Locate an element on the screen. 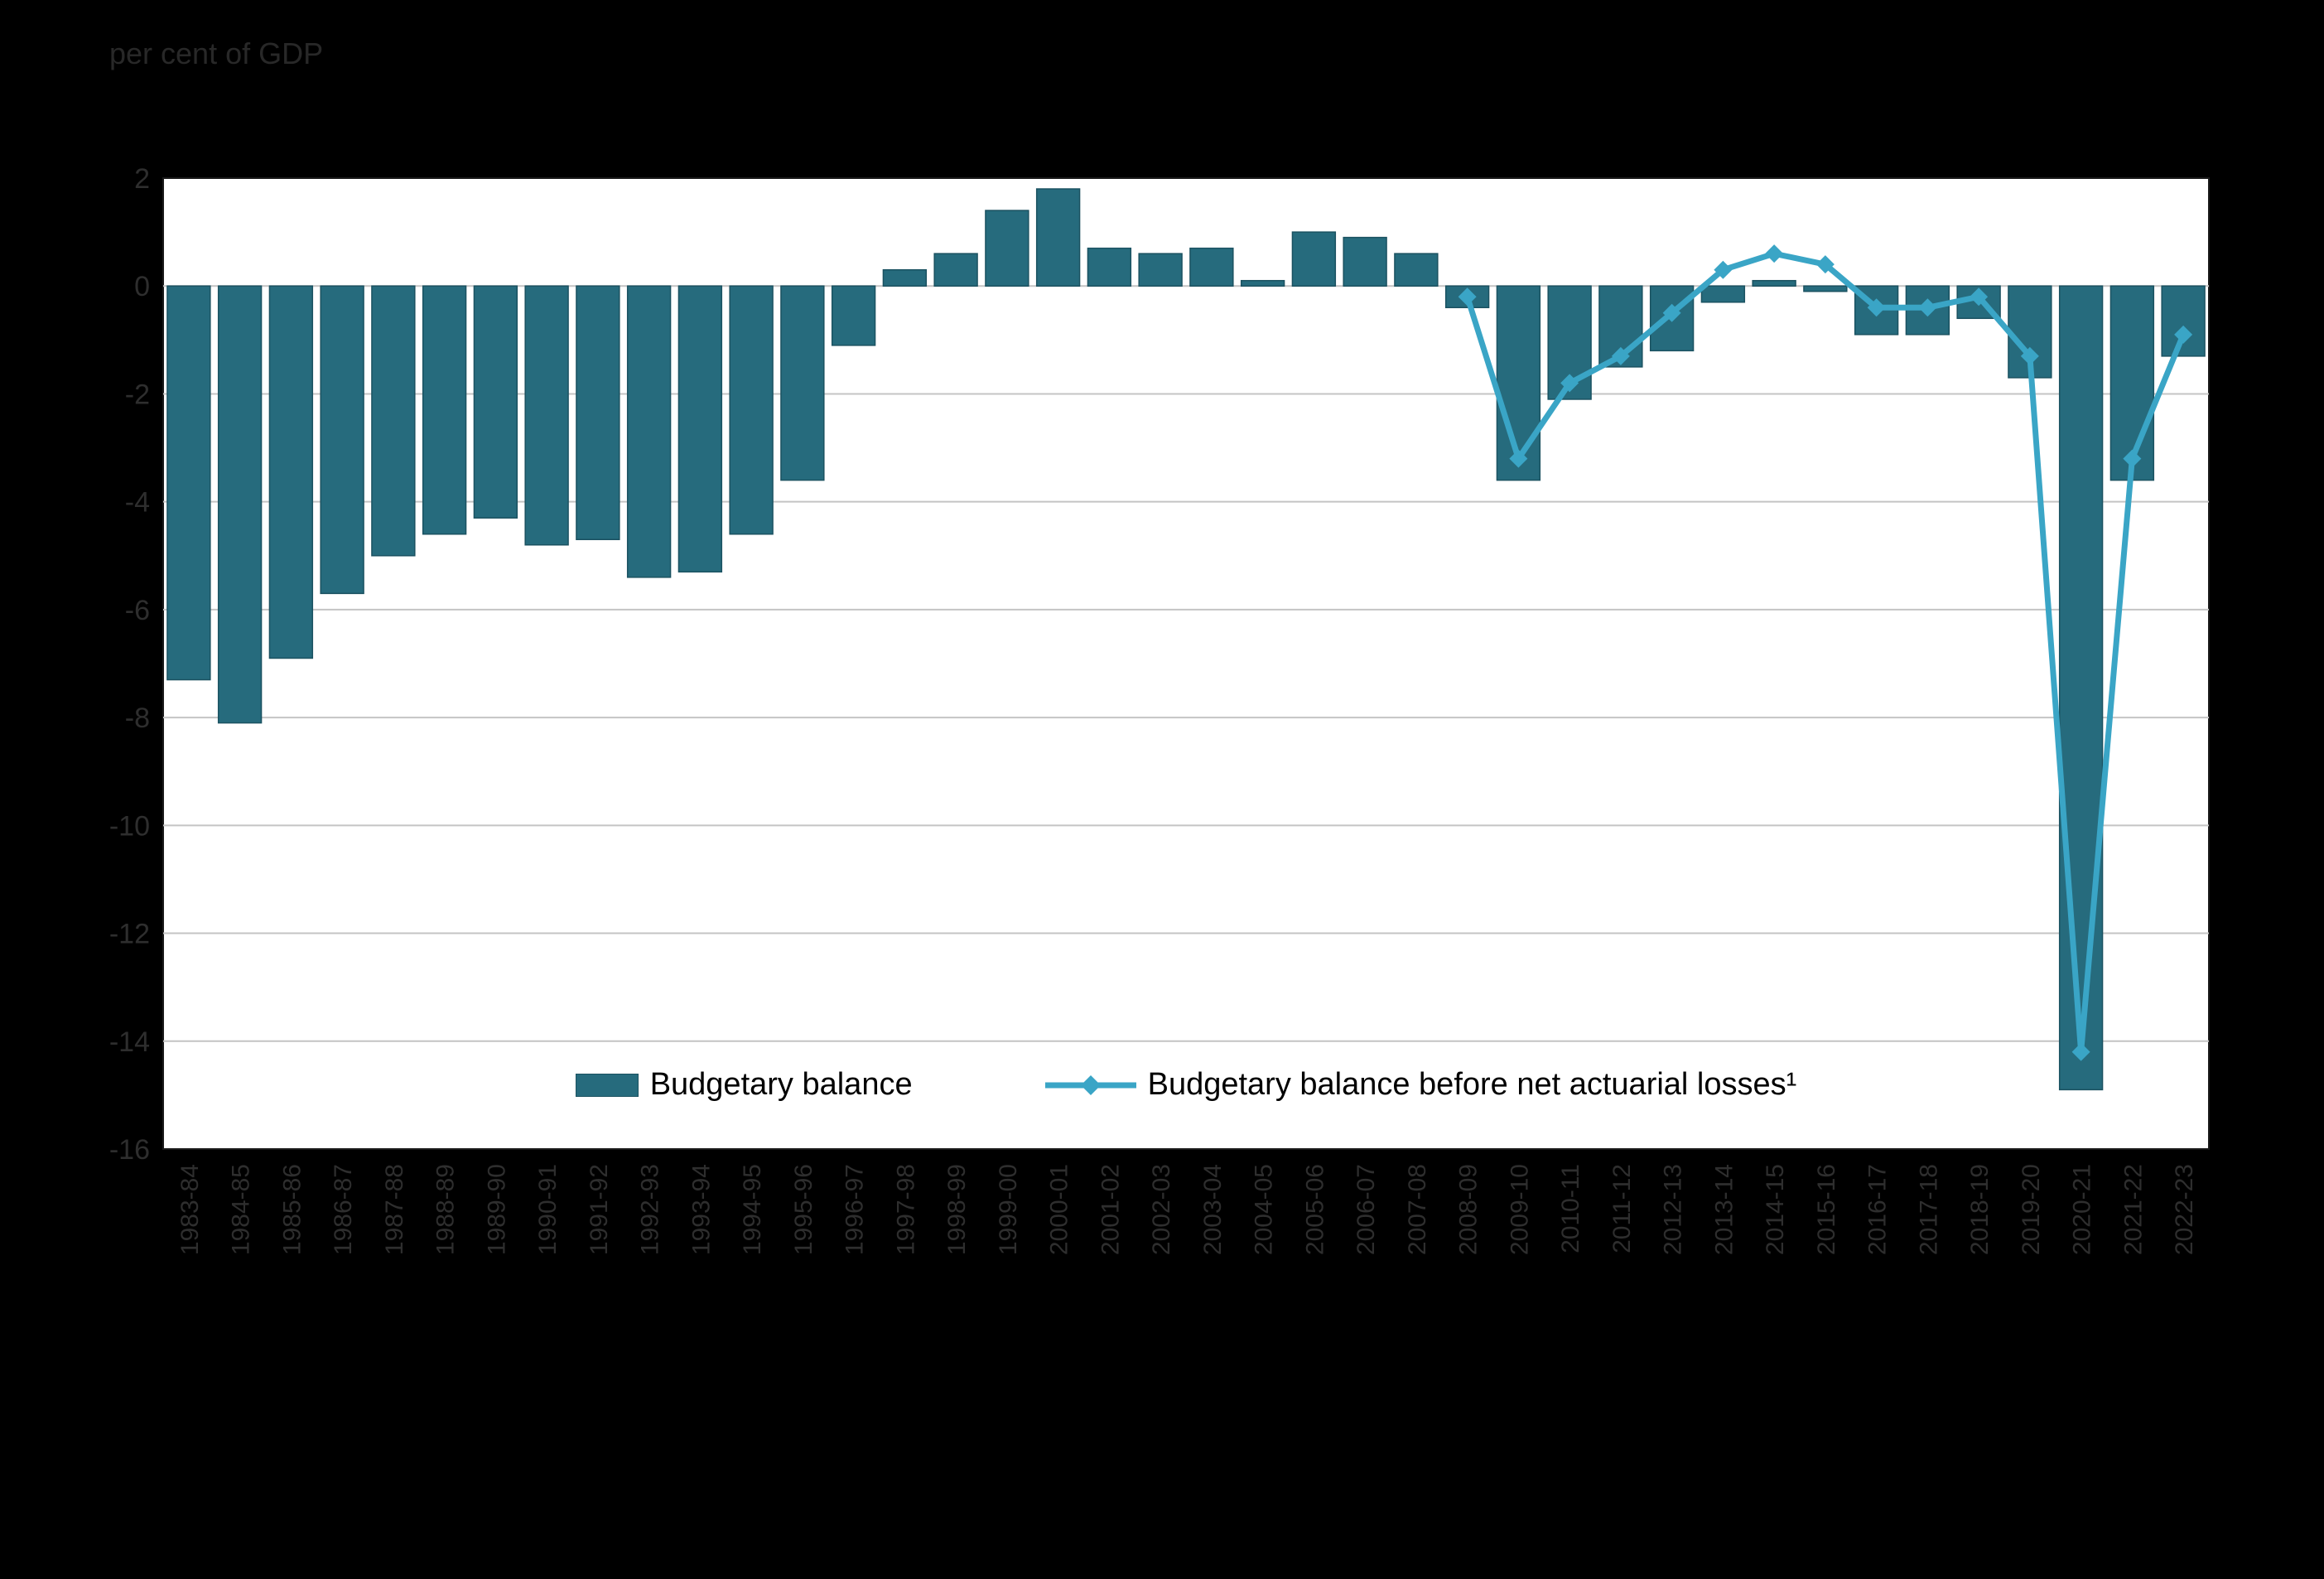  x-tick-label: 2020-21 is located at coordinates (2082, 1209).